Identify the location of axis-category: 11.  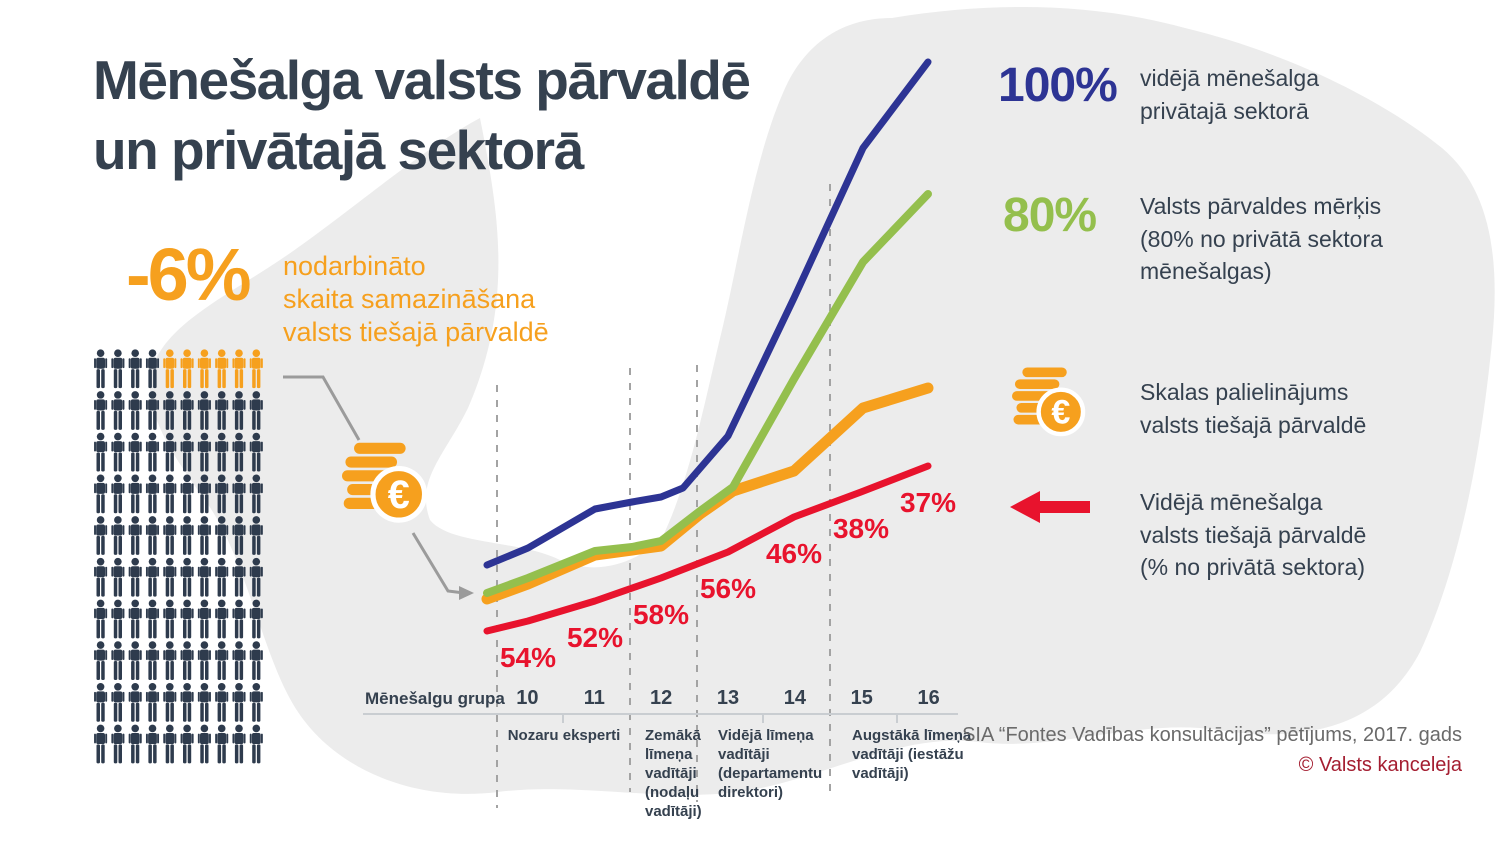
(594, 698).